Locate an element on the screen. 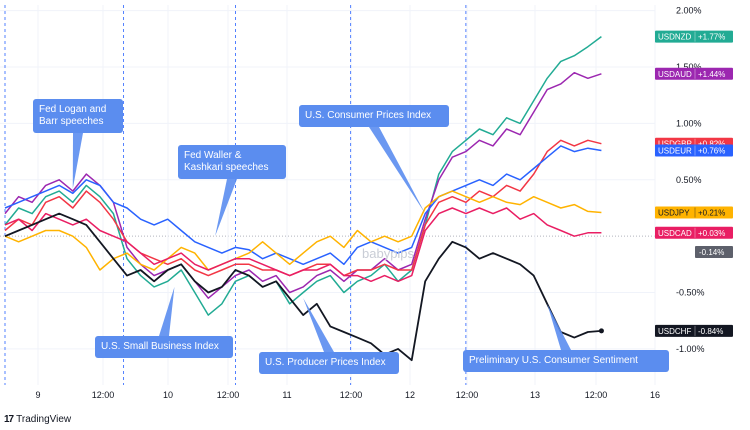 The height and width of the screenshot is (430, 750). neutral-tag-value: -0.14% is located at coordinates (711, 252).